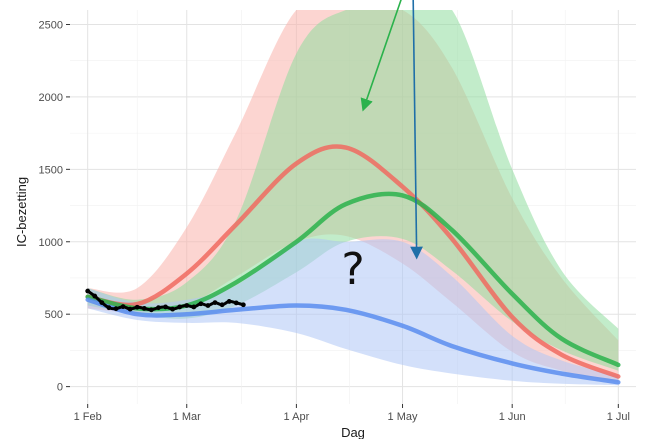 This screenshot has height=439, width=653. Describe the element at coordinates (187, 417) in the screenshot. I see `x-tick-label: 1 Mar` at that location.